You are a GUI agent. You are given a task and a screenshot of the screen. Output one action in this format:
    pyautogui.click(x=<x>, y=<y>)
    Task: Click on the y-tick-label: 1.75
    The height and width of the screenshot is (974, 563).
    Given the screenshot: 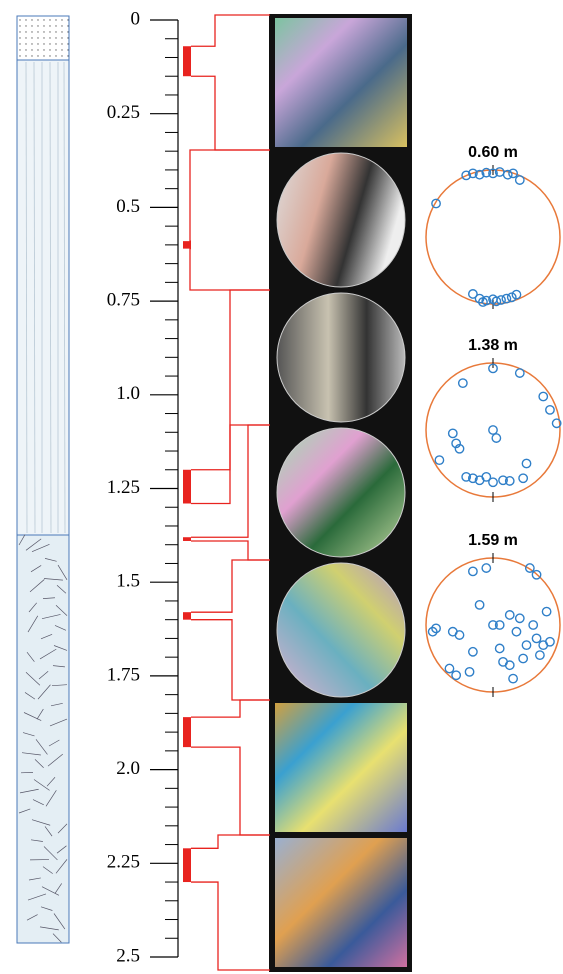 What is the action you would take?
    pyautogui.click(x=123, y=674)
    